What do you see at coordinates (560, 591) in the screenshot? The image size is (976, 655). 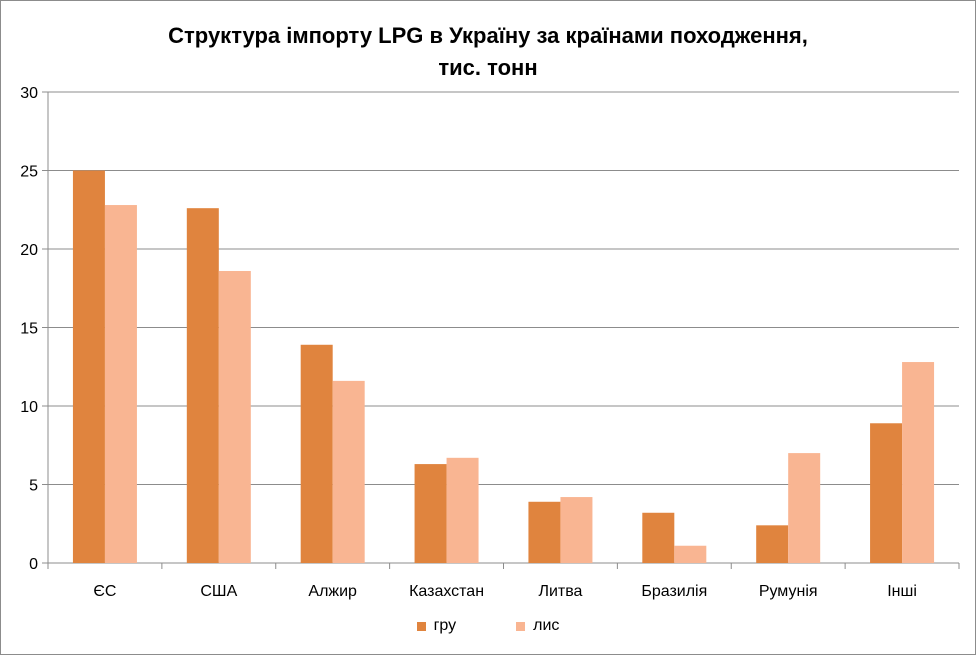 I see `x-tick-label: Литва` at bounding box center [560, 591].